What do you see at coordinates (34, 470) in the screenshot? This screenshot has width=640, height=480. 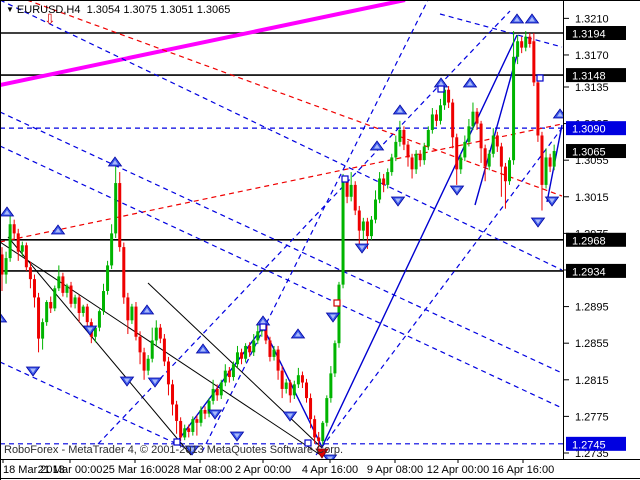 I see `time-tick-label: 18 Mar 2013` at bounding box center [34, 470].